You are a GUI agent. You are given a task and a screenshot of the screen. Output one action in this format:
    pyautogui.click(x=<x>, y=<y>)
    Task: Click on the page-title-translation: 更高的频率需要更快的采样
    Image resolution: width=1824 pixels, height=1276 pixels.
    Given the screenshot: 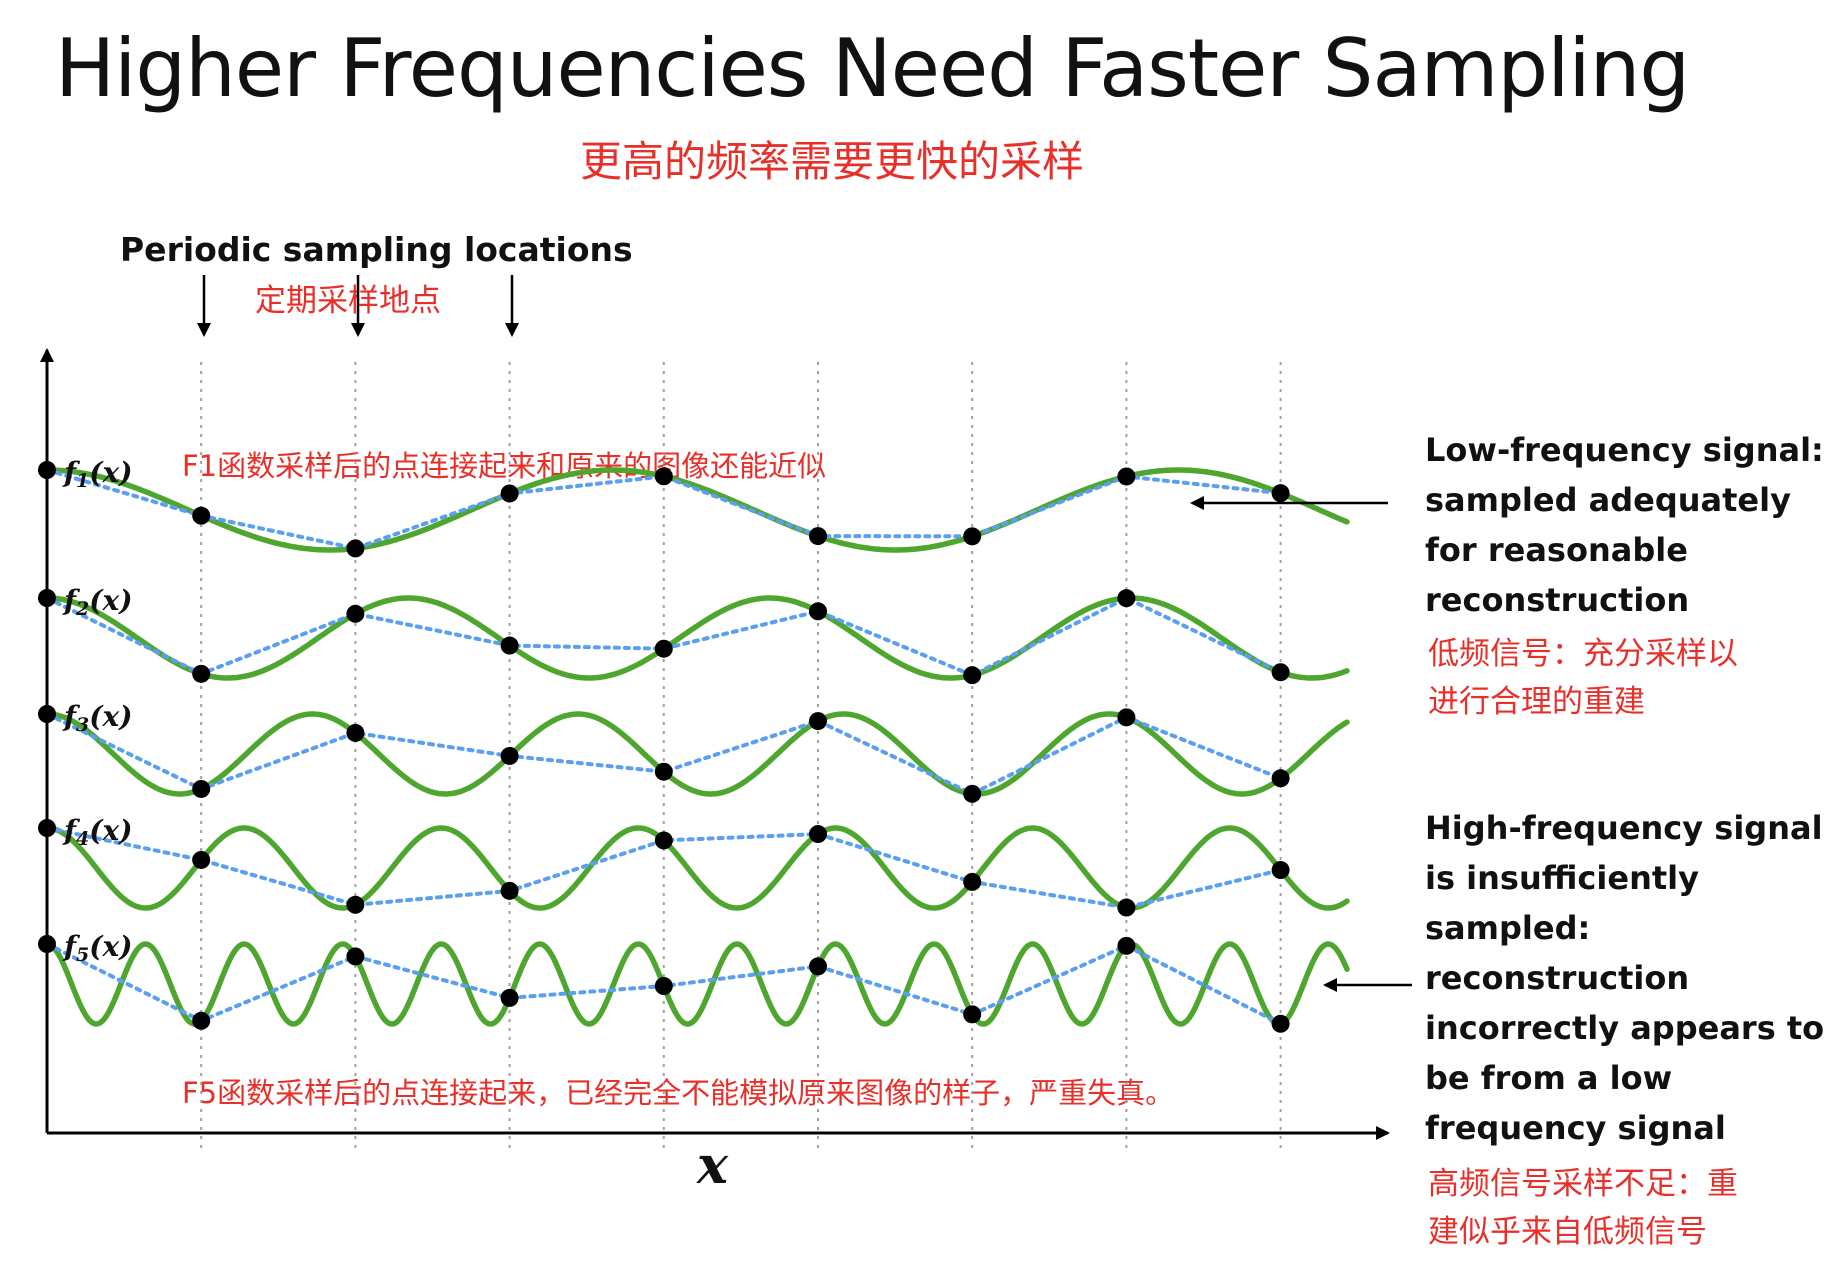 What is the action you would take?
    pyautogui.click(x=832, y=161)
    